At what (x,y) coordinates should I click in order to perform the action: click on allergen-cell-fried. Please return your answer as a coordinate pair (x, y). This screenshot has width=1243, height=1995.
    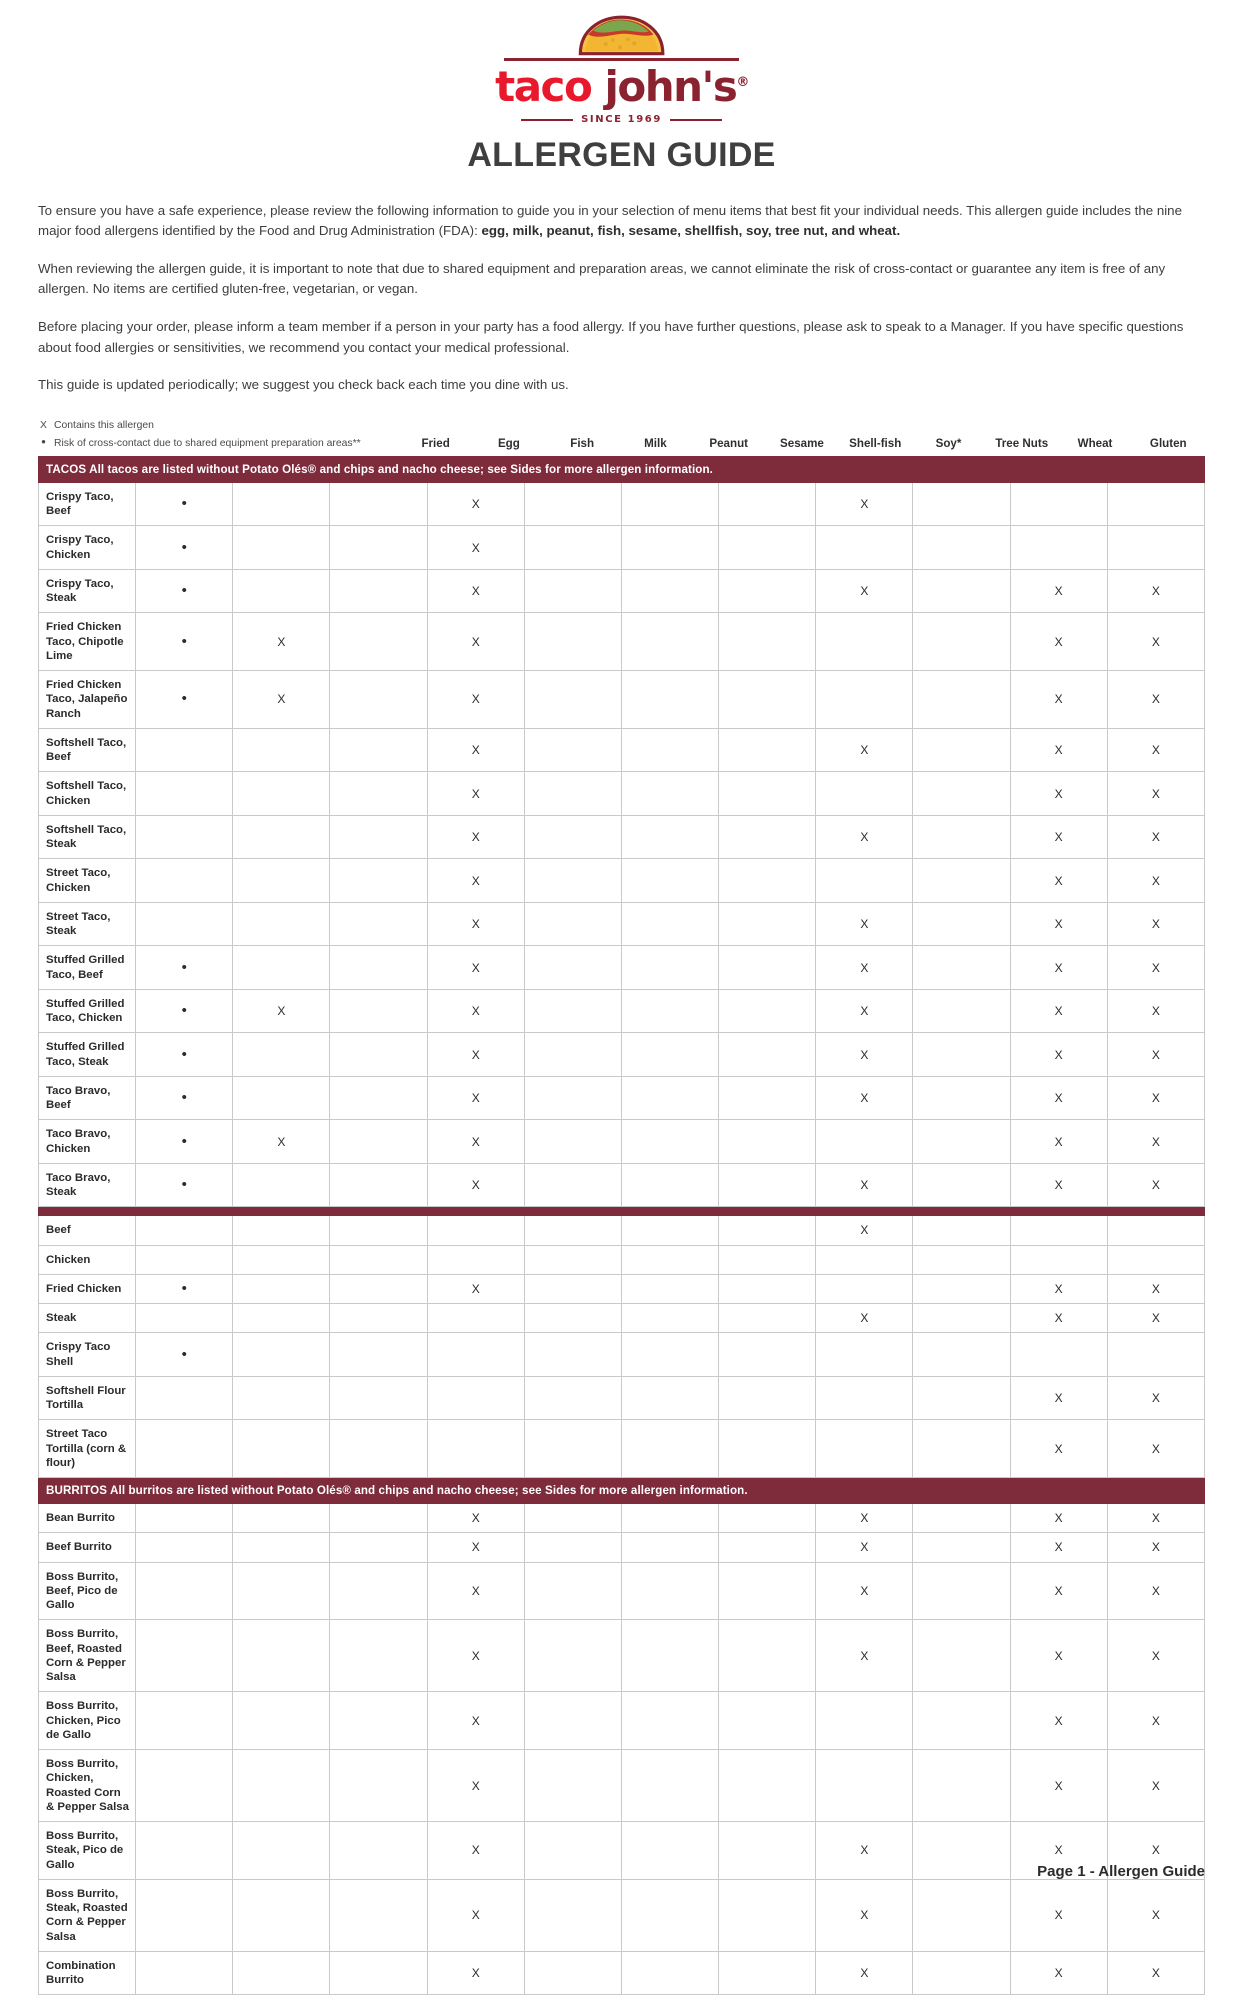
    Looking at the image, I should click on (184, 880).